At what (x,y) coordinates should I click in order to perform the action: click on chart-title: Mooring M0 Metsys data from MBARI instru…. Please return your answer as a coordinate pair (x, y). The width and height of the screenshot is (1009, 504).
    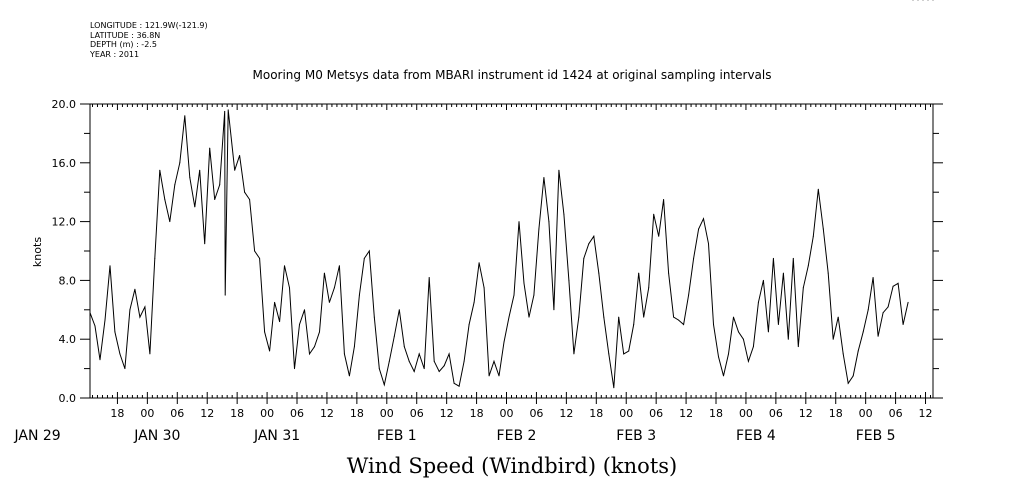
    Looking at the image, I should click on (512, 75).